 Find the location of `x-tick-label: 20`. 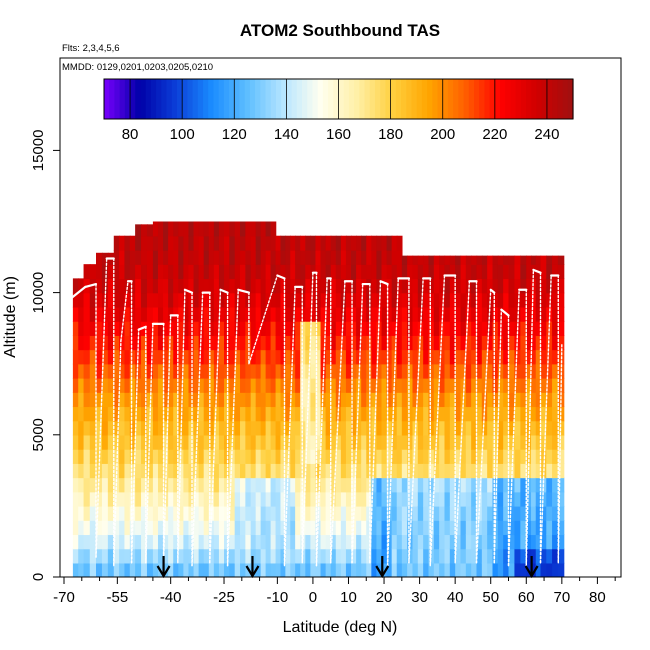

x-tick-label: 20 is located at coordinates (384, 597).